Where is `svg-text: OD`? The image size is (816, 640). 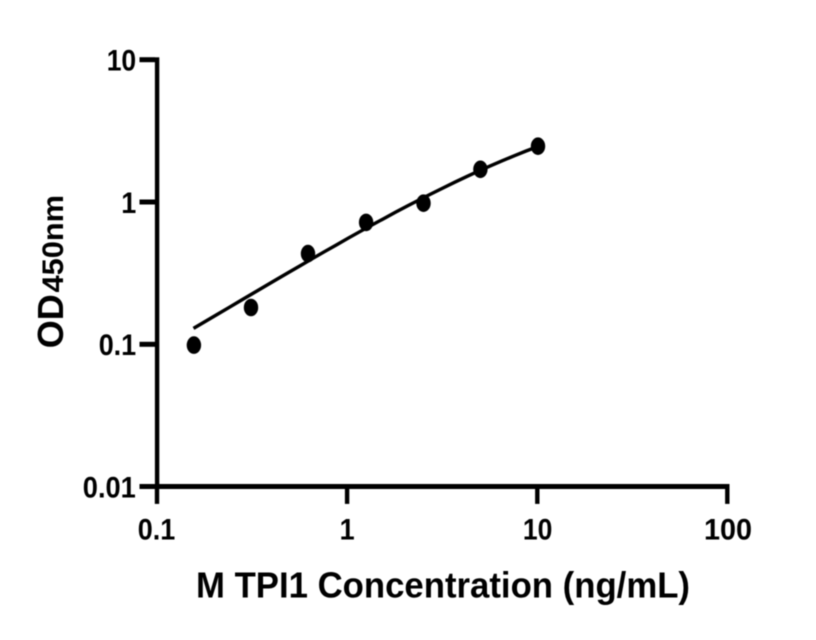
svg-text: OD is located at coordinates (50, 321).